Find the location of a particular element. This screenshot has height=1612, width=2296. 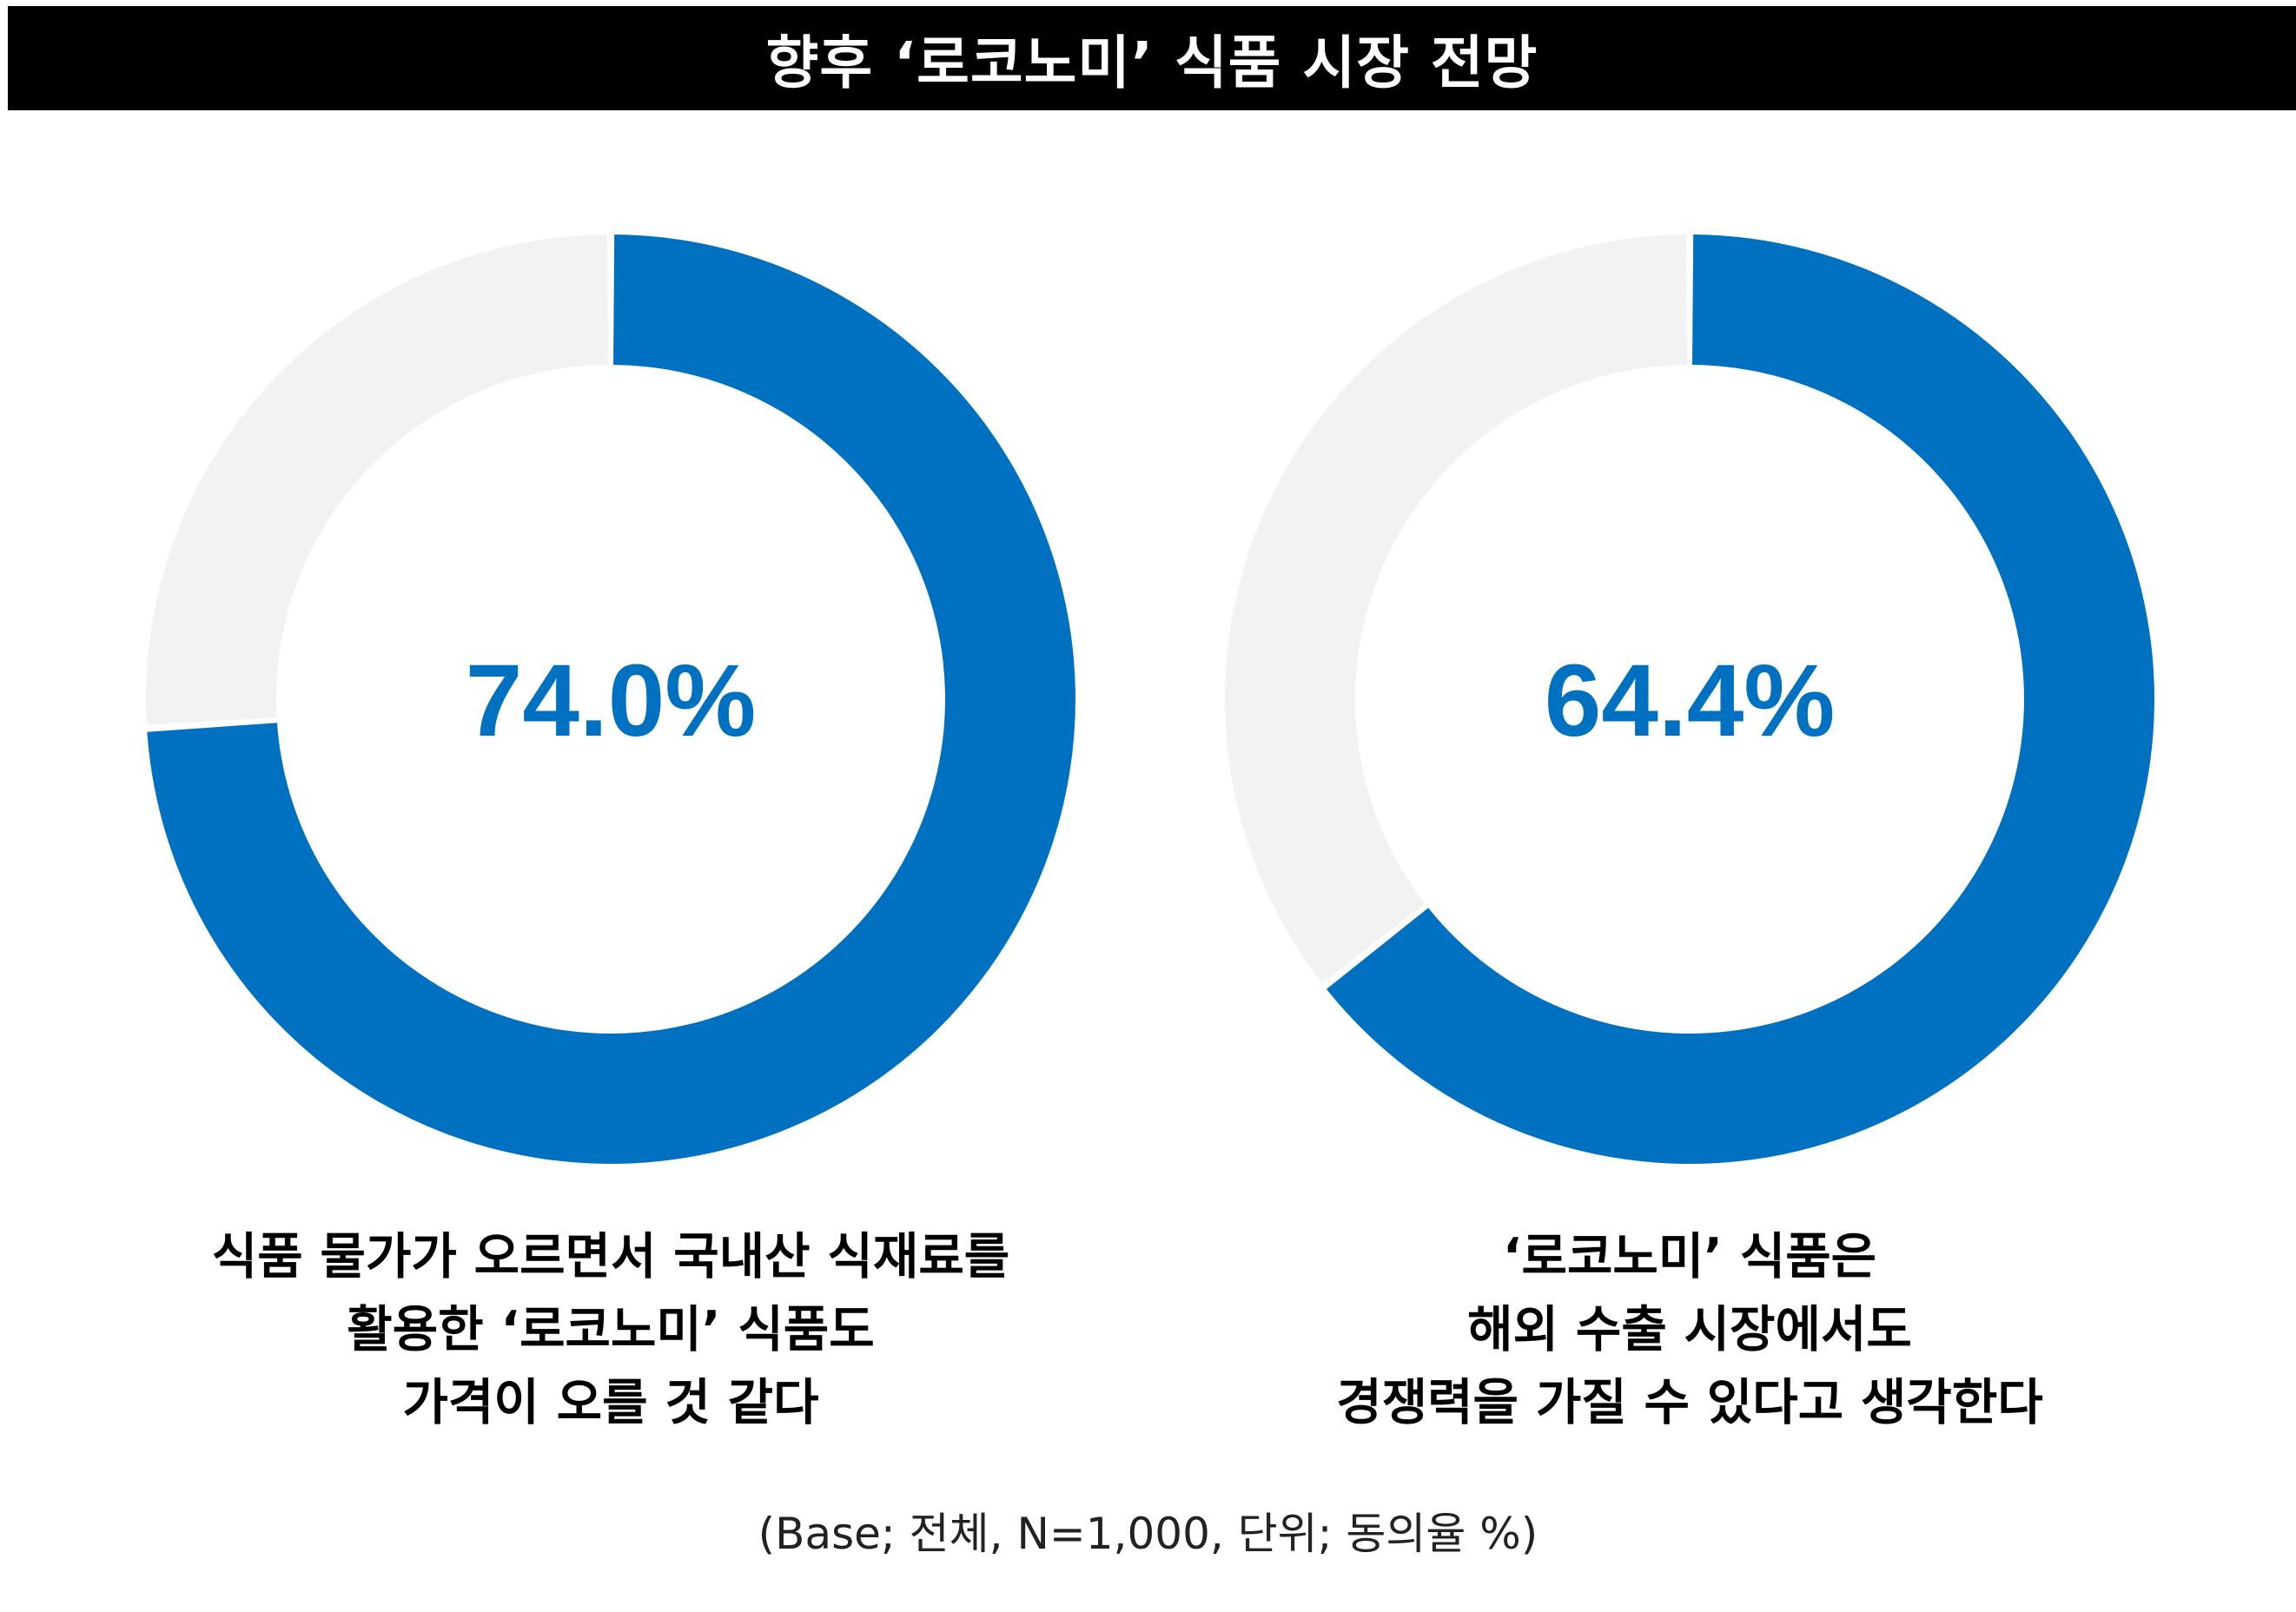

value-label-2: 64.4% is located at coordinates (1690, 701).